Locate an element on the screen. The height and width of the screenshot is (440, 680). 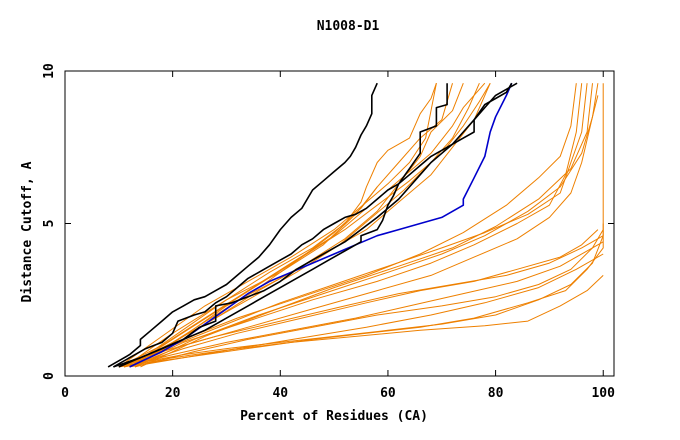
x-tick-label: 0 is located at coordinates (65, 393).